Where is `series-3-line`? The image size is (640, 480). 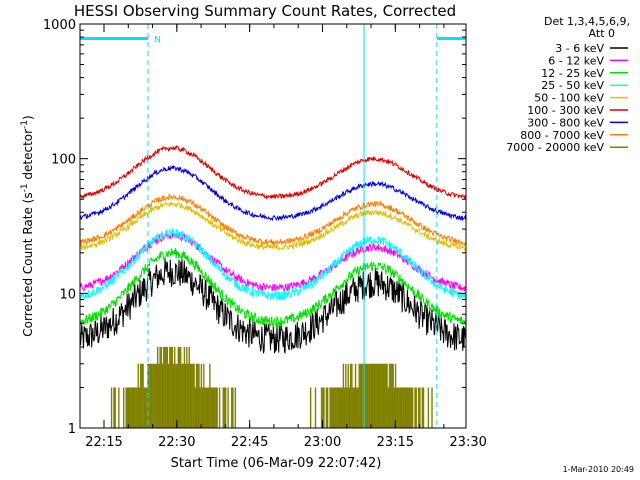 series-3-line is located at coordinates (273, 264).